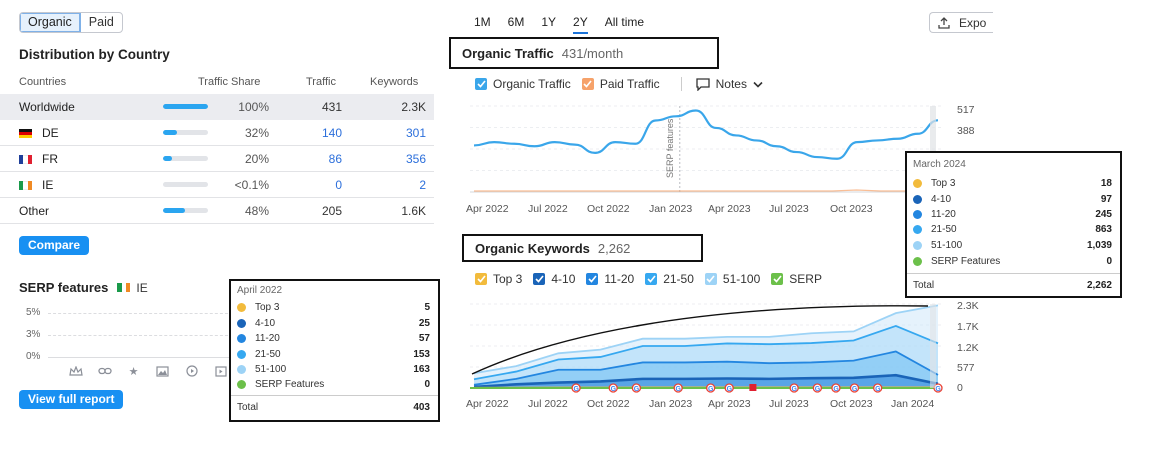  I want to click on country-name: Other, so click(34, 211).